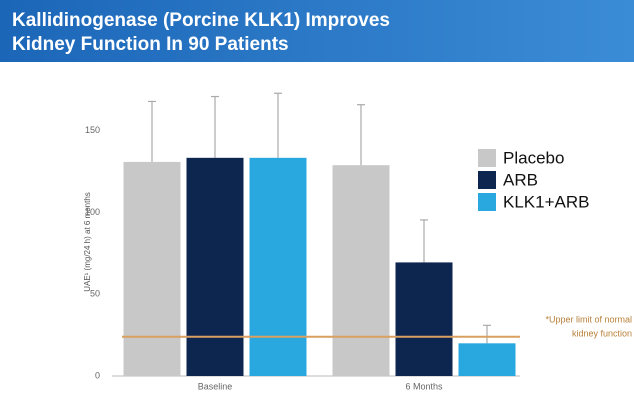 This screenshot has height=402, width=634. Describe the element at coordinates (602, 333) in the screenshot. I see `reference-label: kidney function` at that location.